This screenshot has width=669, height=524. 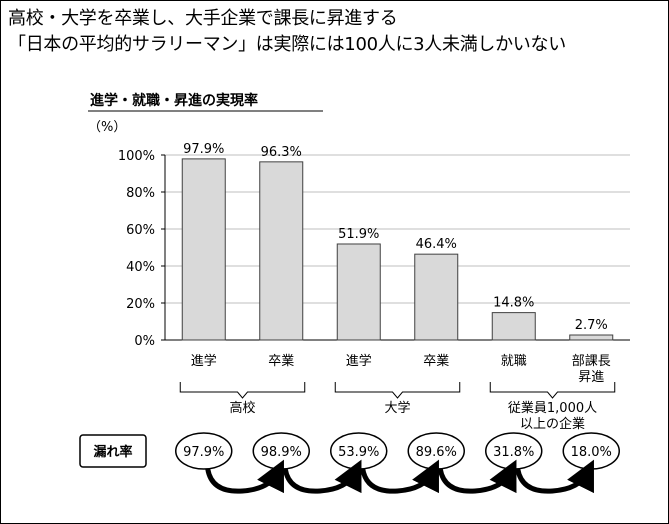 What do you see at coordinates (397, 408) in the screenshot?
I see `group-label: 大学` at bounding box center [397, 408].